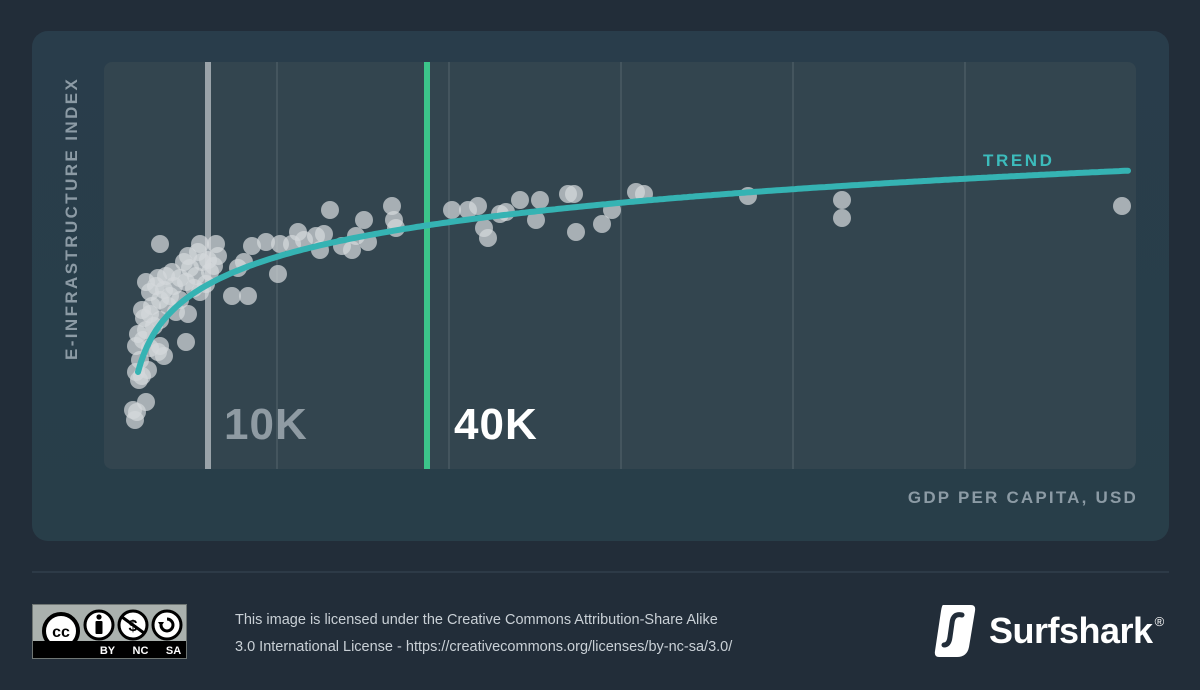 This screenshot has height=690, width=1200. I want to click on footer-divider, so click(600, 572).